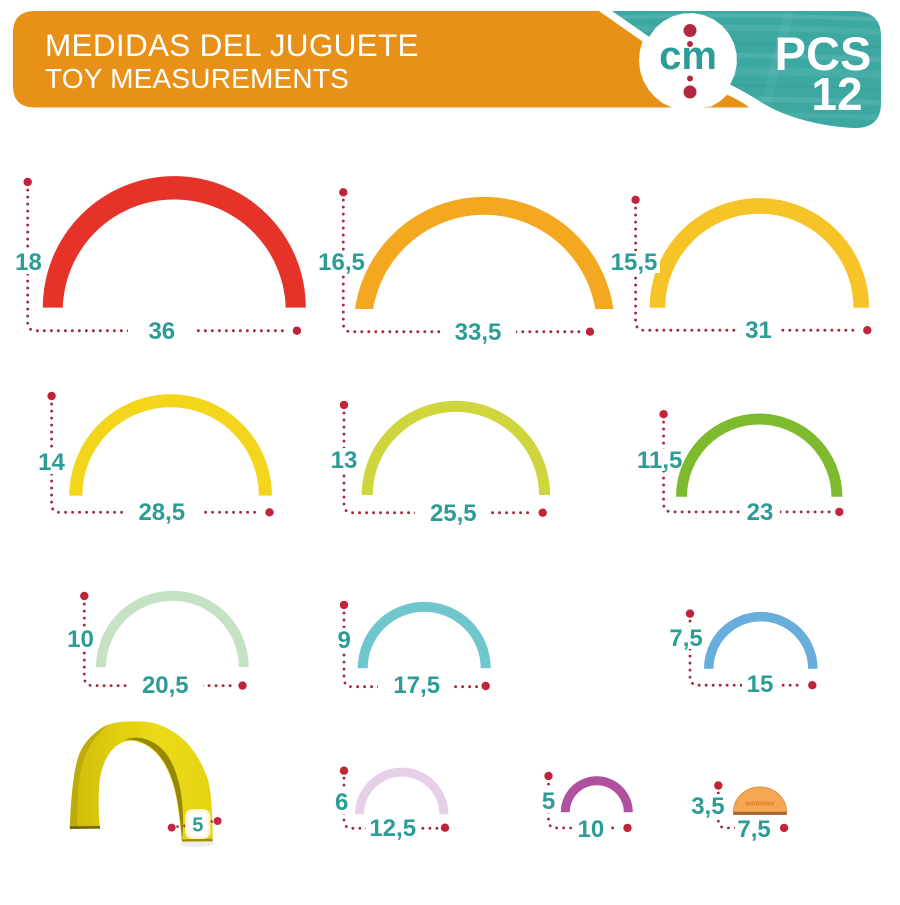 This screenshot has height=905, width=900. What do you see at coordinates (161, 512) in the screenshot?
I see `svg-text: 28,5` at bounding box center [161, 512].